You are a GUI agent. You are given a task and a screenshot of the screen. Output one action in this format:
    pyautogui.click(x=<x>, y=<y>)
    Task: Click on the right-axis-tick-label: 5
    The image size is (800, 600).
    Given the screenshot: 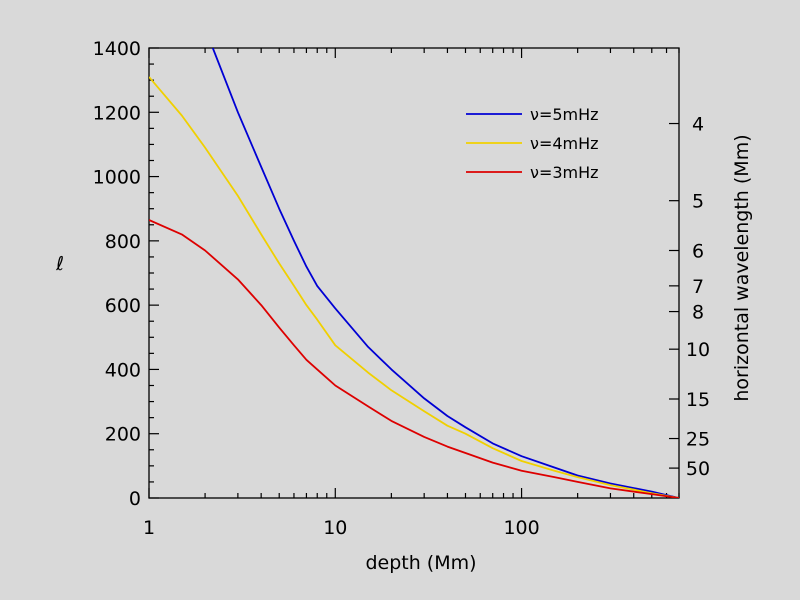 What is the action you would take?
    pyautogui.click(x=698, y=202)
    